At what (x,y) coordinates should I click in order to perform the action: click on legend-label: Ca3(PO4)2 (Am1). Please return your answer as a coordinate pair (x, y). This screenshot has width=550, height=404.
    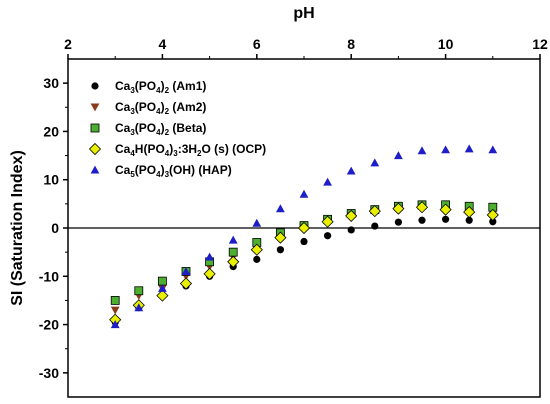
    Looking at the image, I should click on (160, 87).